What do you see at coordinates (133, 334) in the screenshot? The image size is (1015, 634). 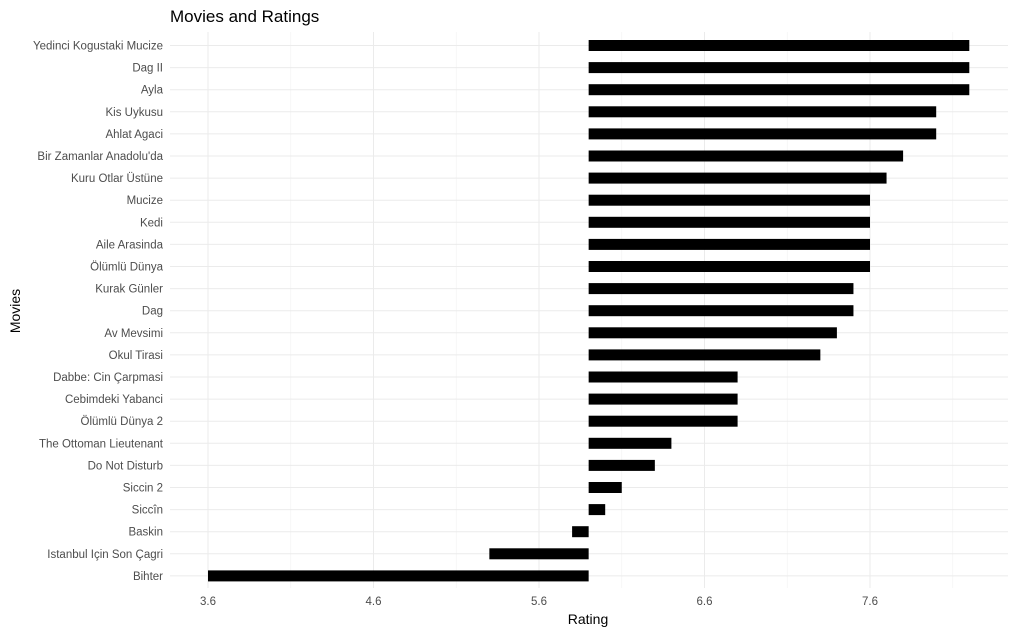 I see `y-tick-label: Av Mevsimi` at bounding box center [133, 334].